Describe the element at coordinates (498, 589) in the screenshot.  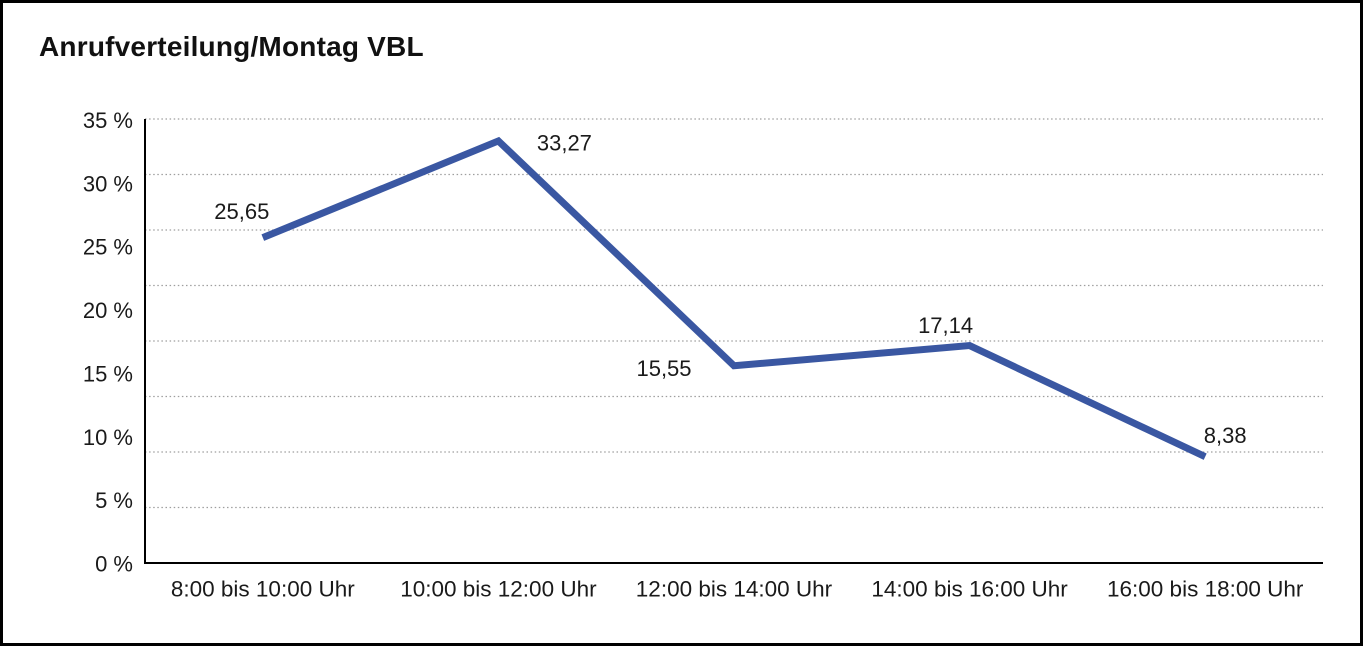
I see `x-axis-category-label: 10:00 bis 12:00 Uhr` at that location.